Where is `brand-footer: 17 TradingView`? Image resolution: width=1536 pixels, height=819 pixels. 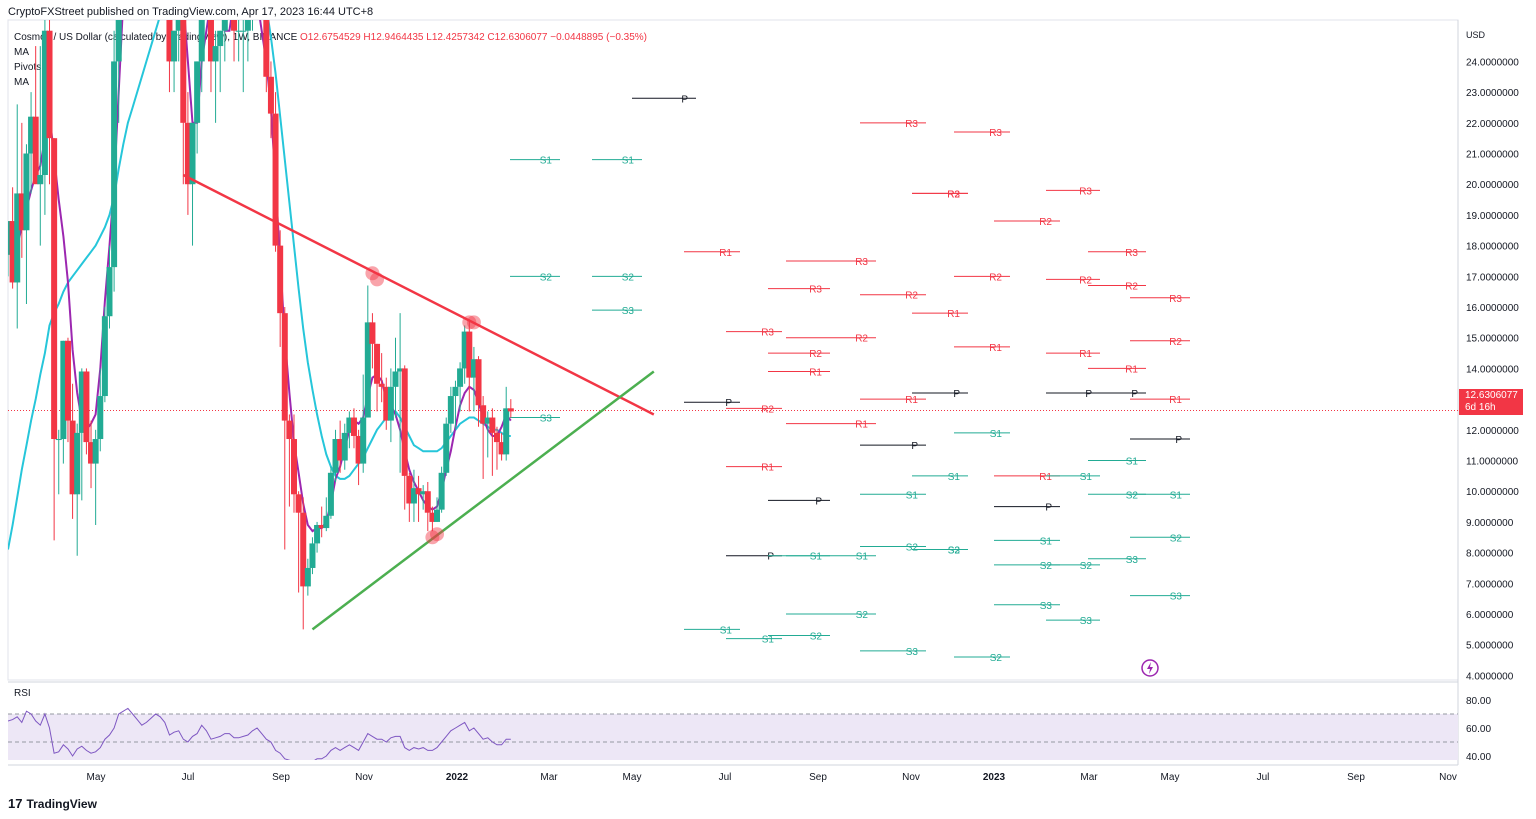 brand-footer: 17 TradingView is located at coordinates (52, 803).